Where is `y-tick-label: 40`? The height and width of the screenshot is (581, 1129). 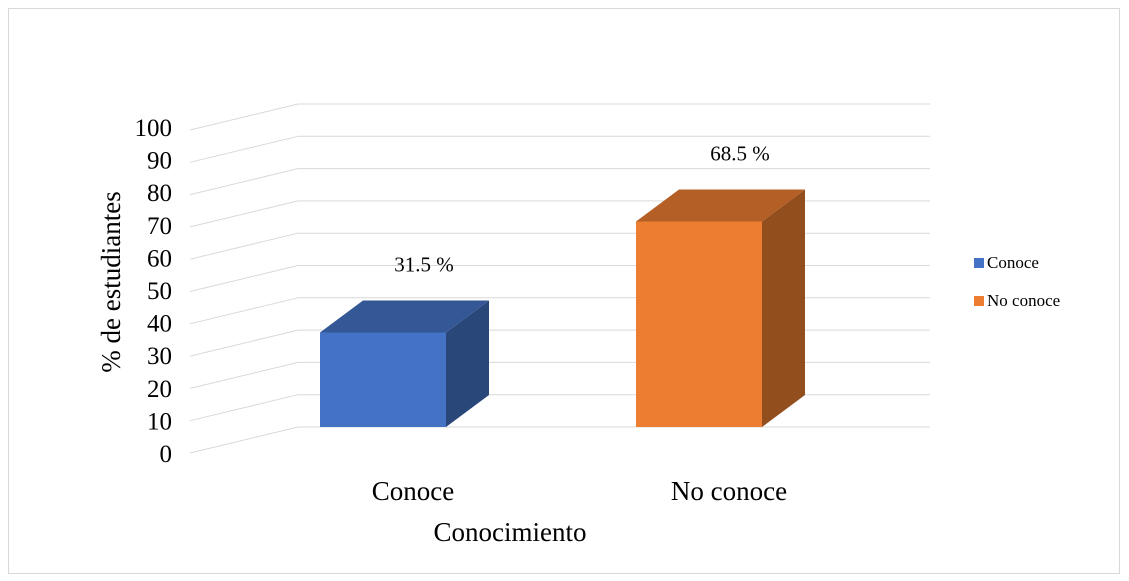 y-tick-label: 40 is located at coordinates (159, 324).